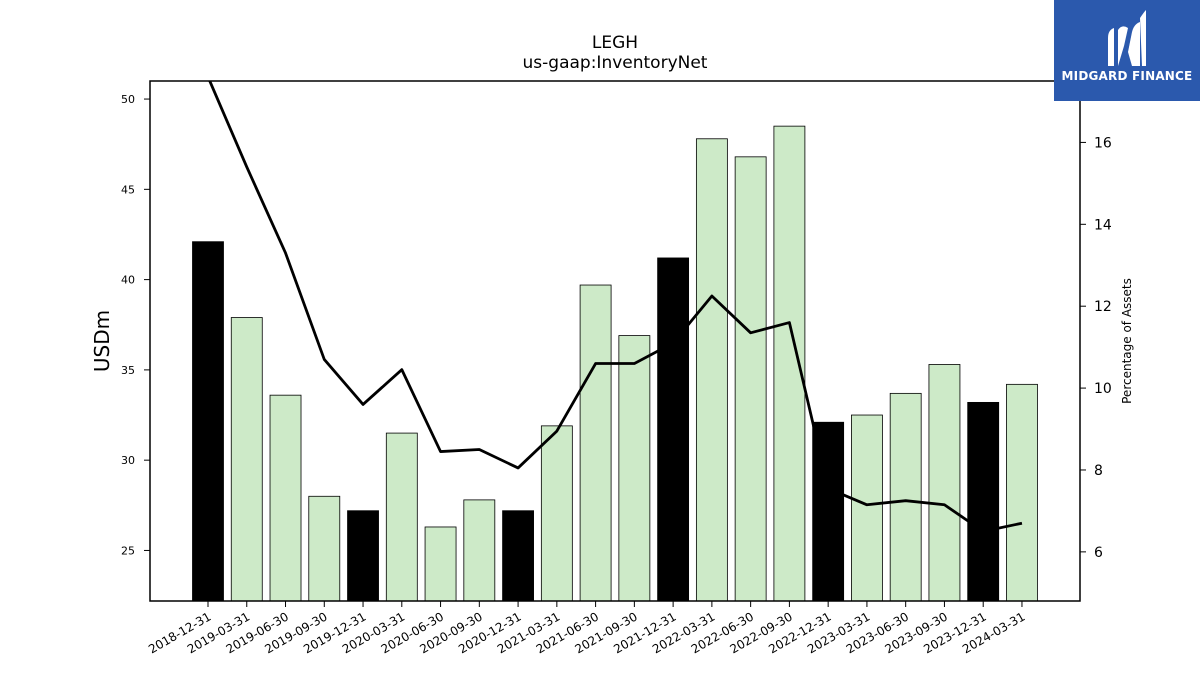 This screenshot has width=1200, height=675. Describe the element at coordinates (1103, 389) in the screenshot. I see `y2-tick-label: 10` at that location.